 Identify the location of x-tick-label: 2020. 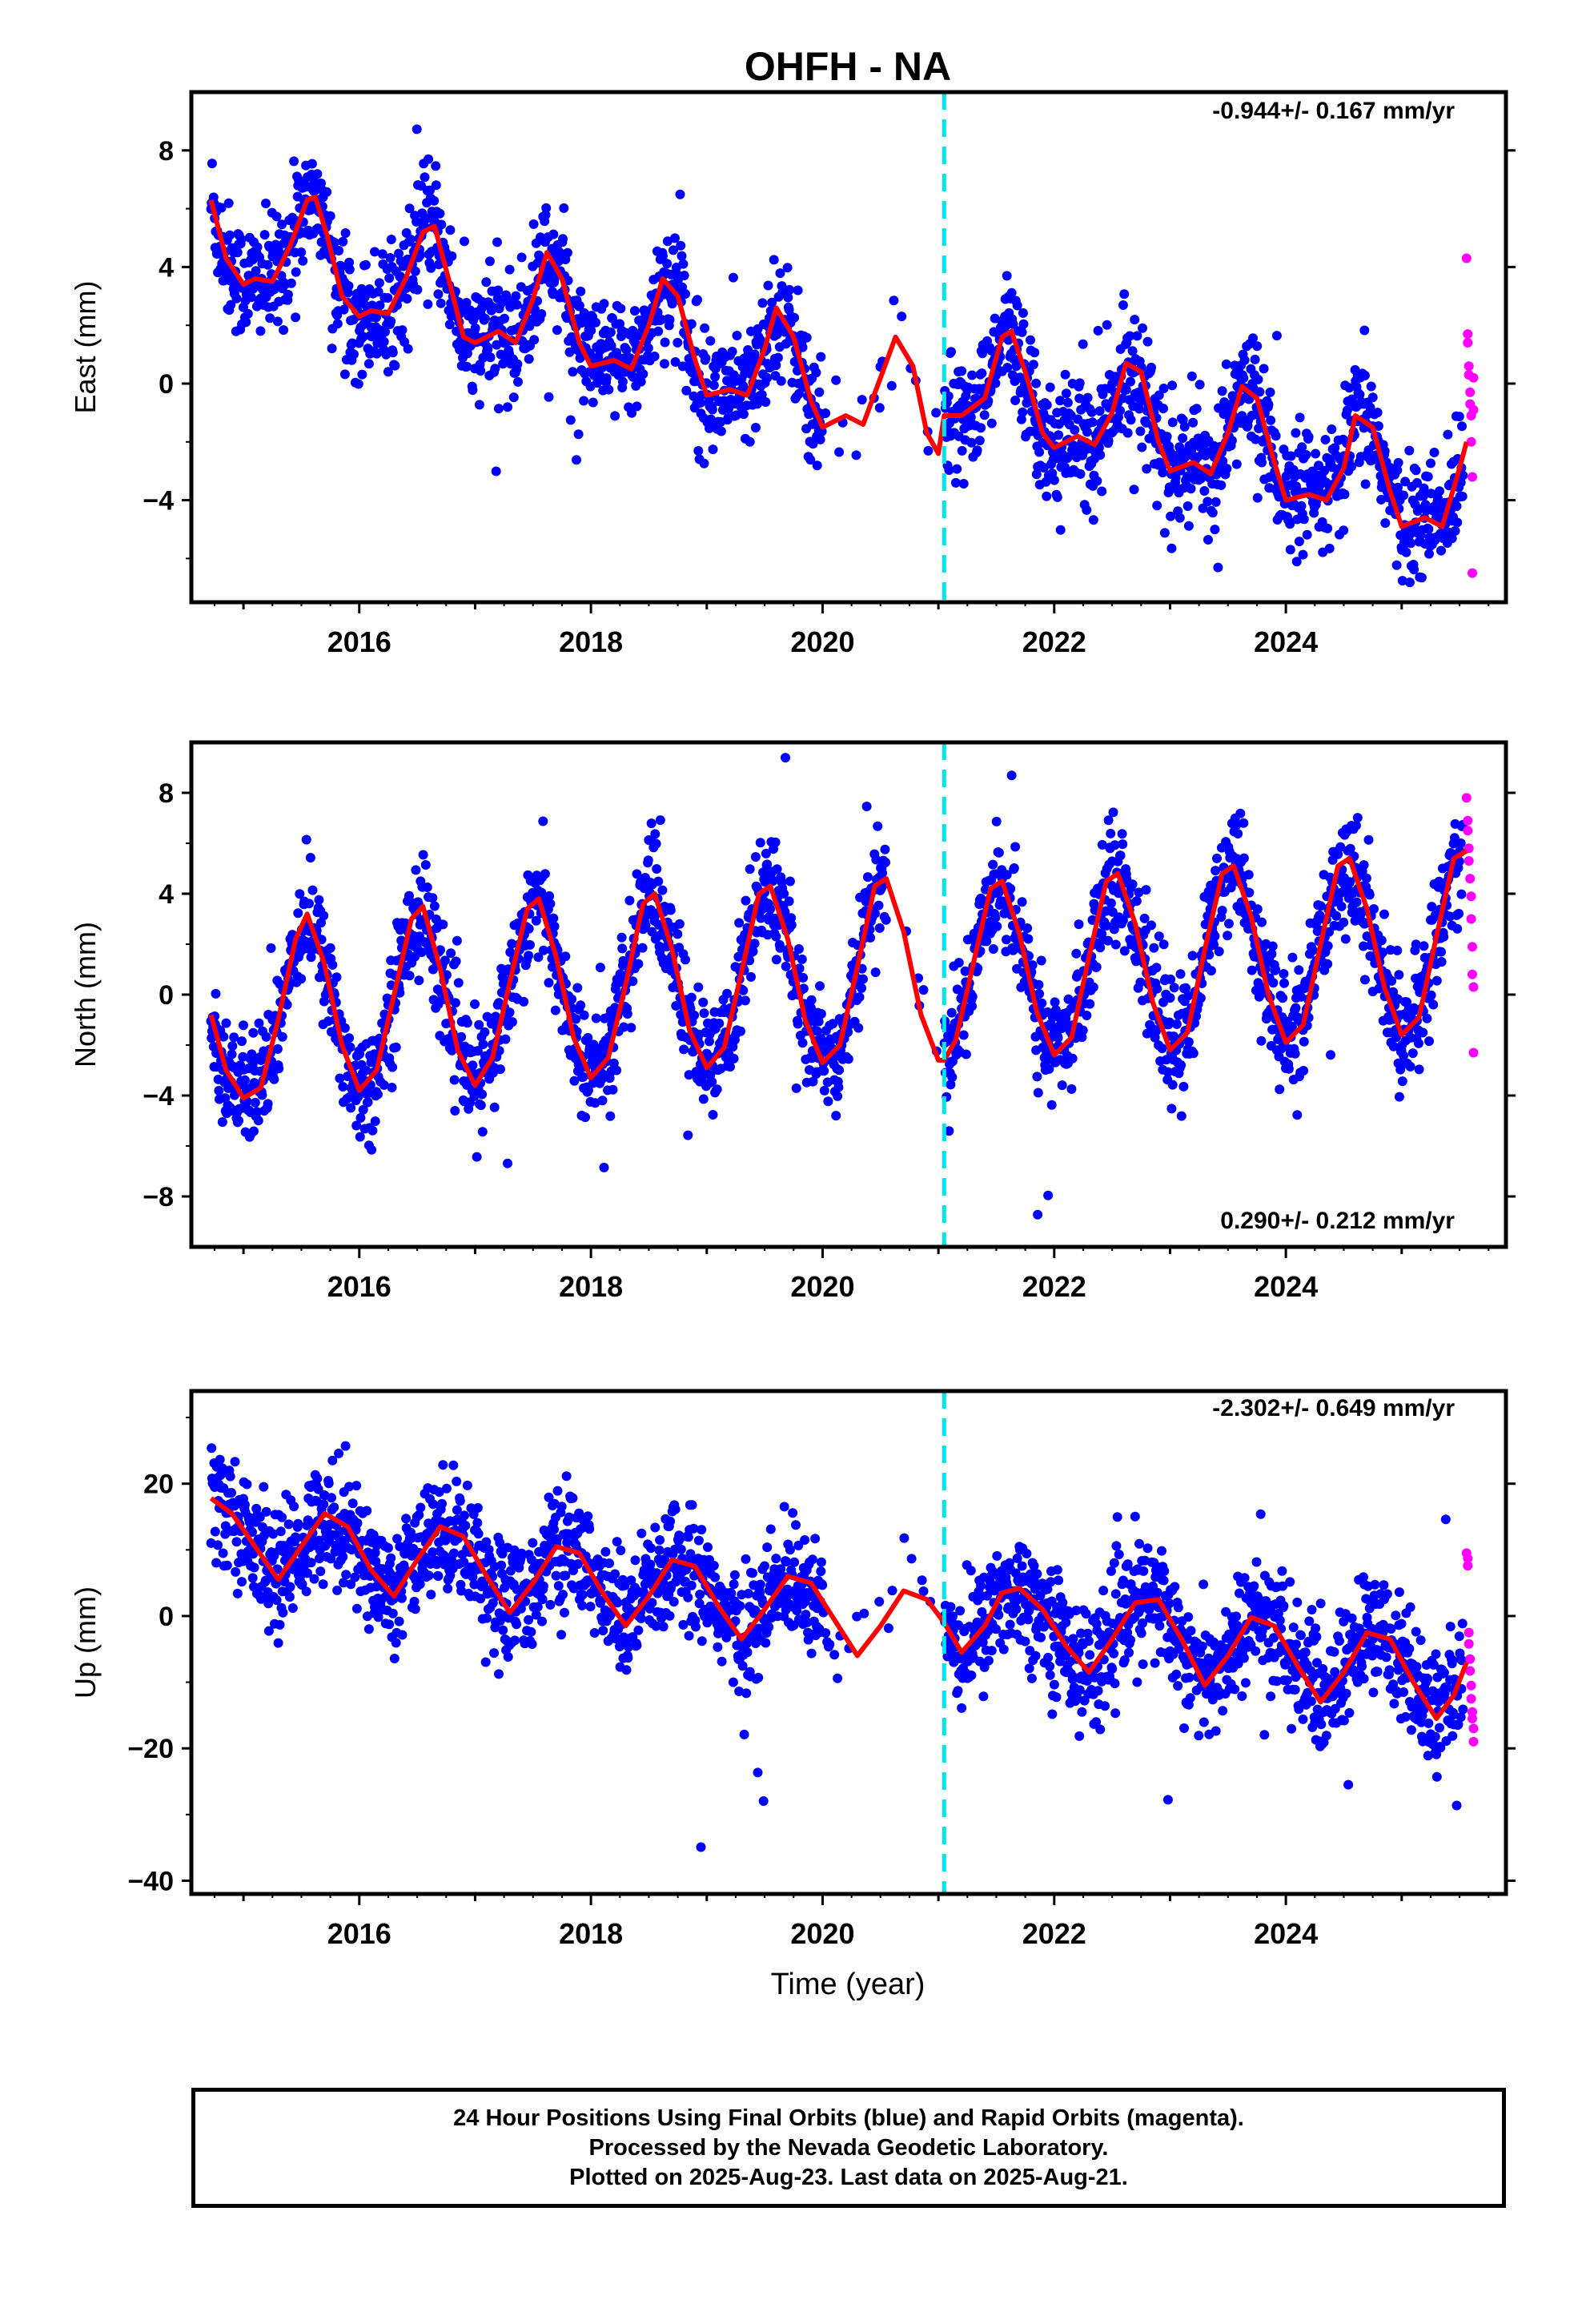
(822, 1286).